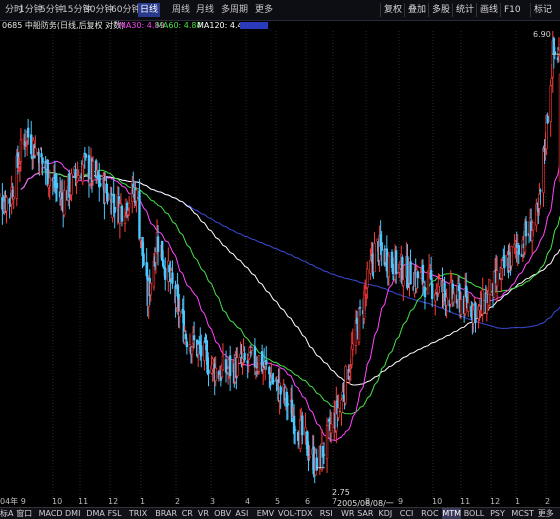  What do you see at coordinates (415, 10) in the screenshot?
I see `toolbar-tool-1: 叠加` at bounding box center [415, 10].